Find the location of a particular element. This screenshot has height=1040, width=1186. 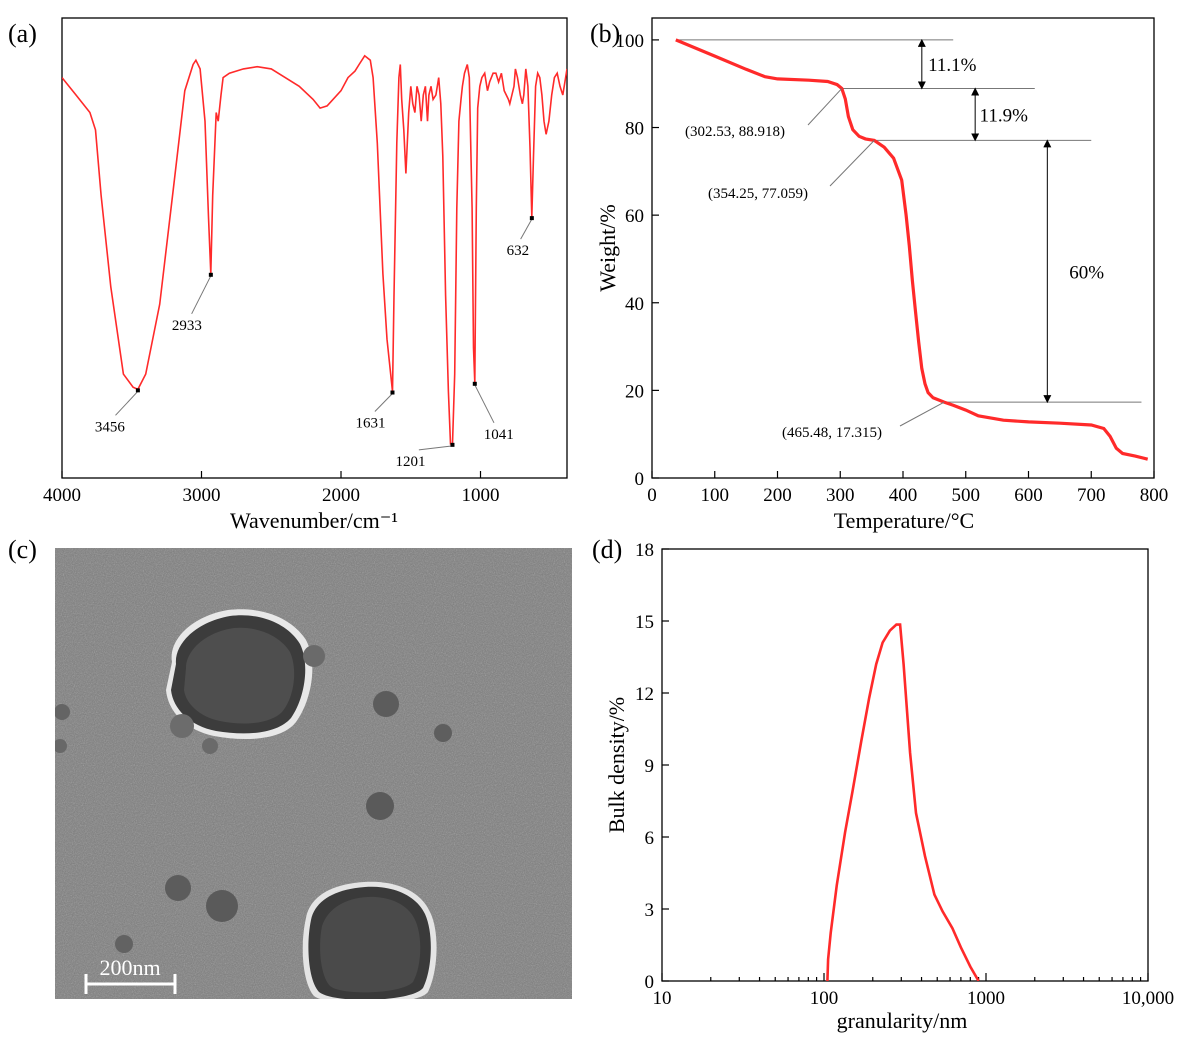

panel-d-y-tick-label: 3 is located at coordinates (650, 910).